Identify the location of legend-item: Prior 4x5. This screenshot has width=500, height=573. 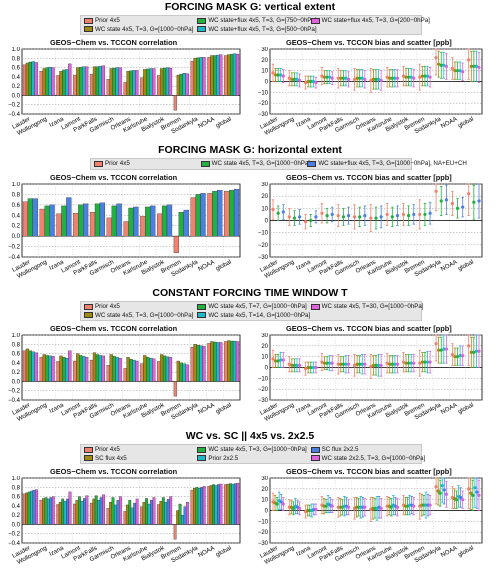
(102, 306).